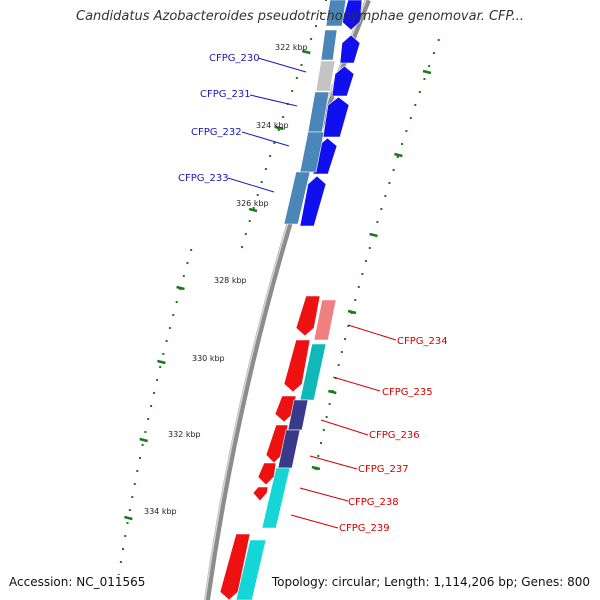  Describe the element at coordinates (373, 502) in the screenshot. I see `gene-label-CFPG_238: CFPG_238` at that location.